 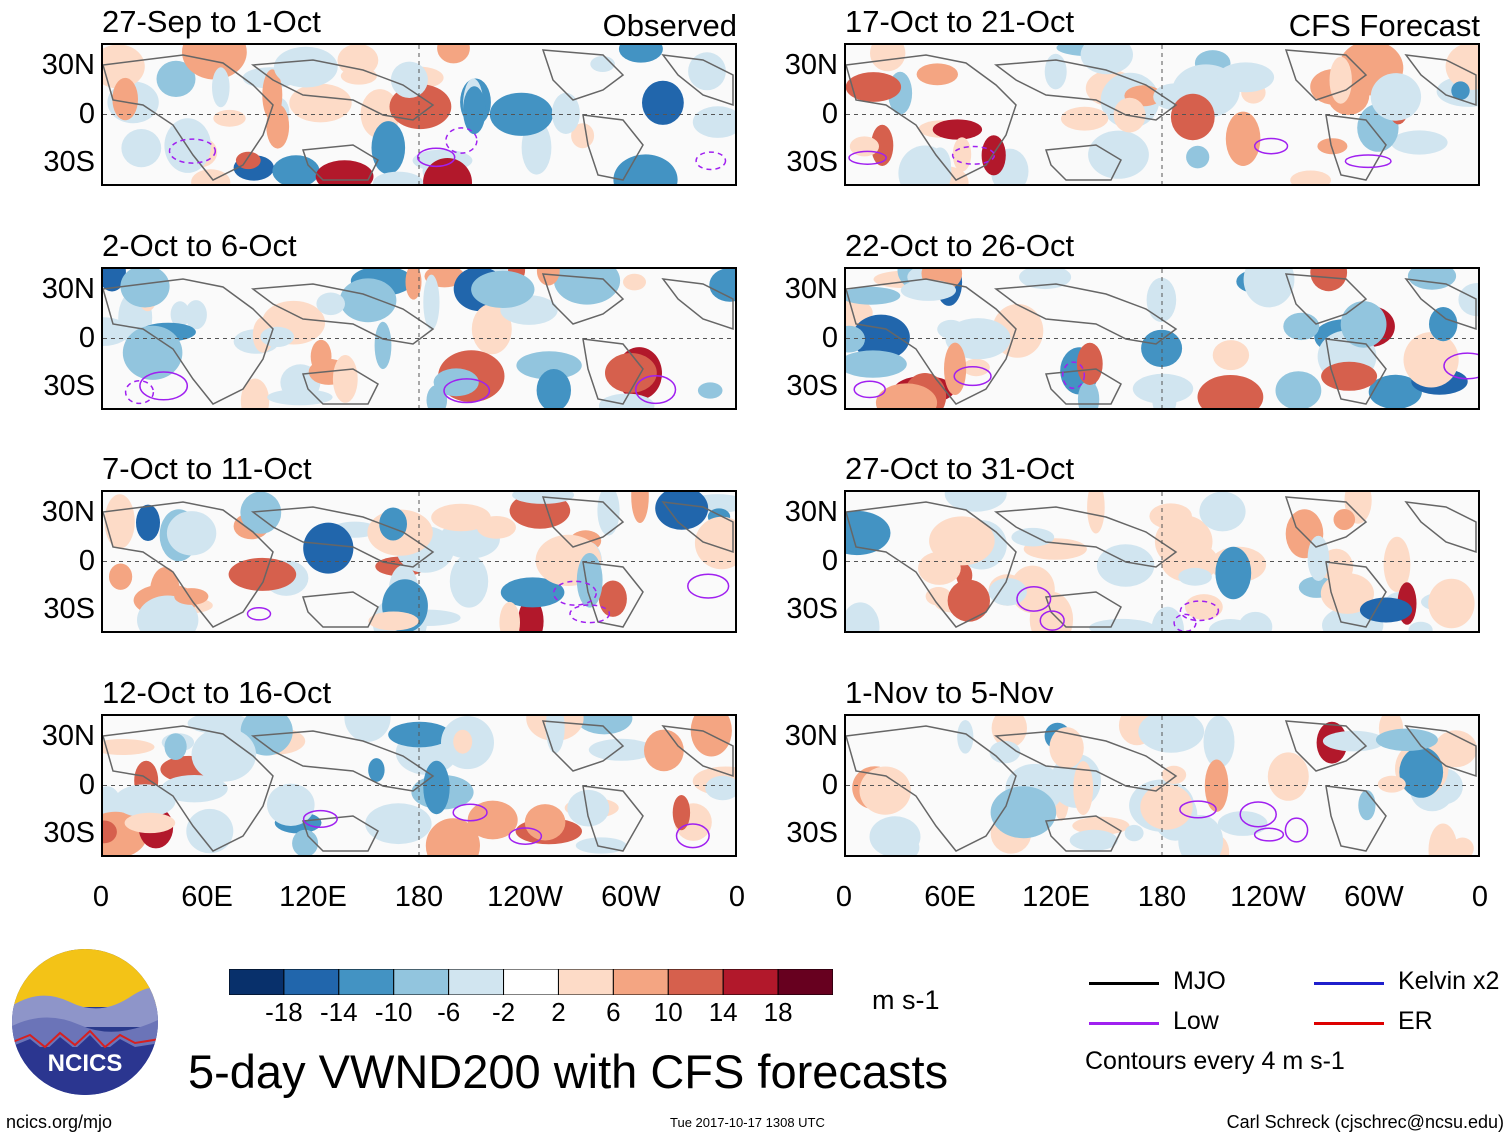 I want to click on column-label: CFS Forecast, so click(x=1384, y=25).